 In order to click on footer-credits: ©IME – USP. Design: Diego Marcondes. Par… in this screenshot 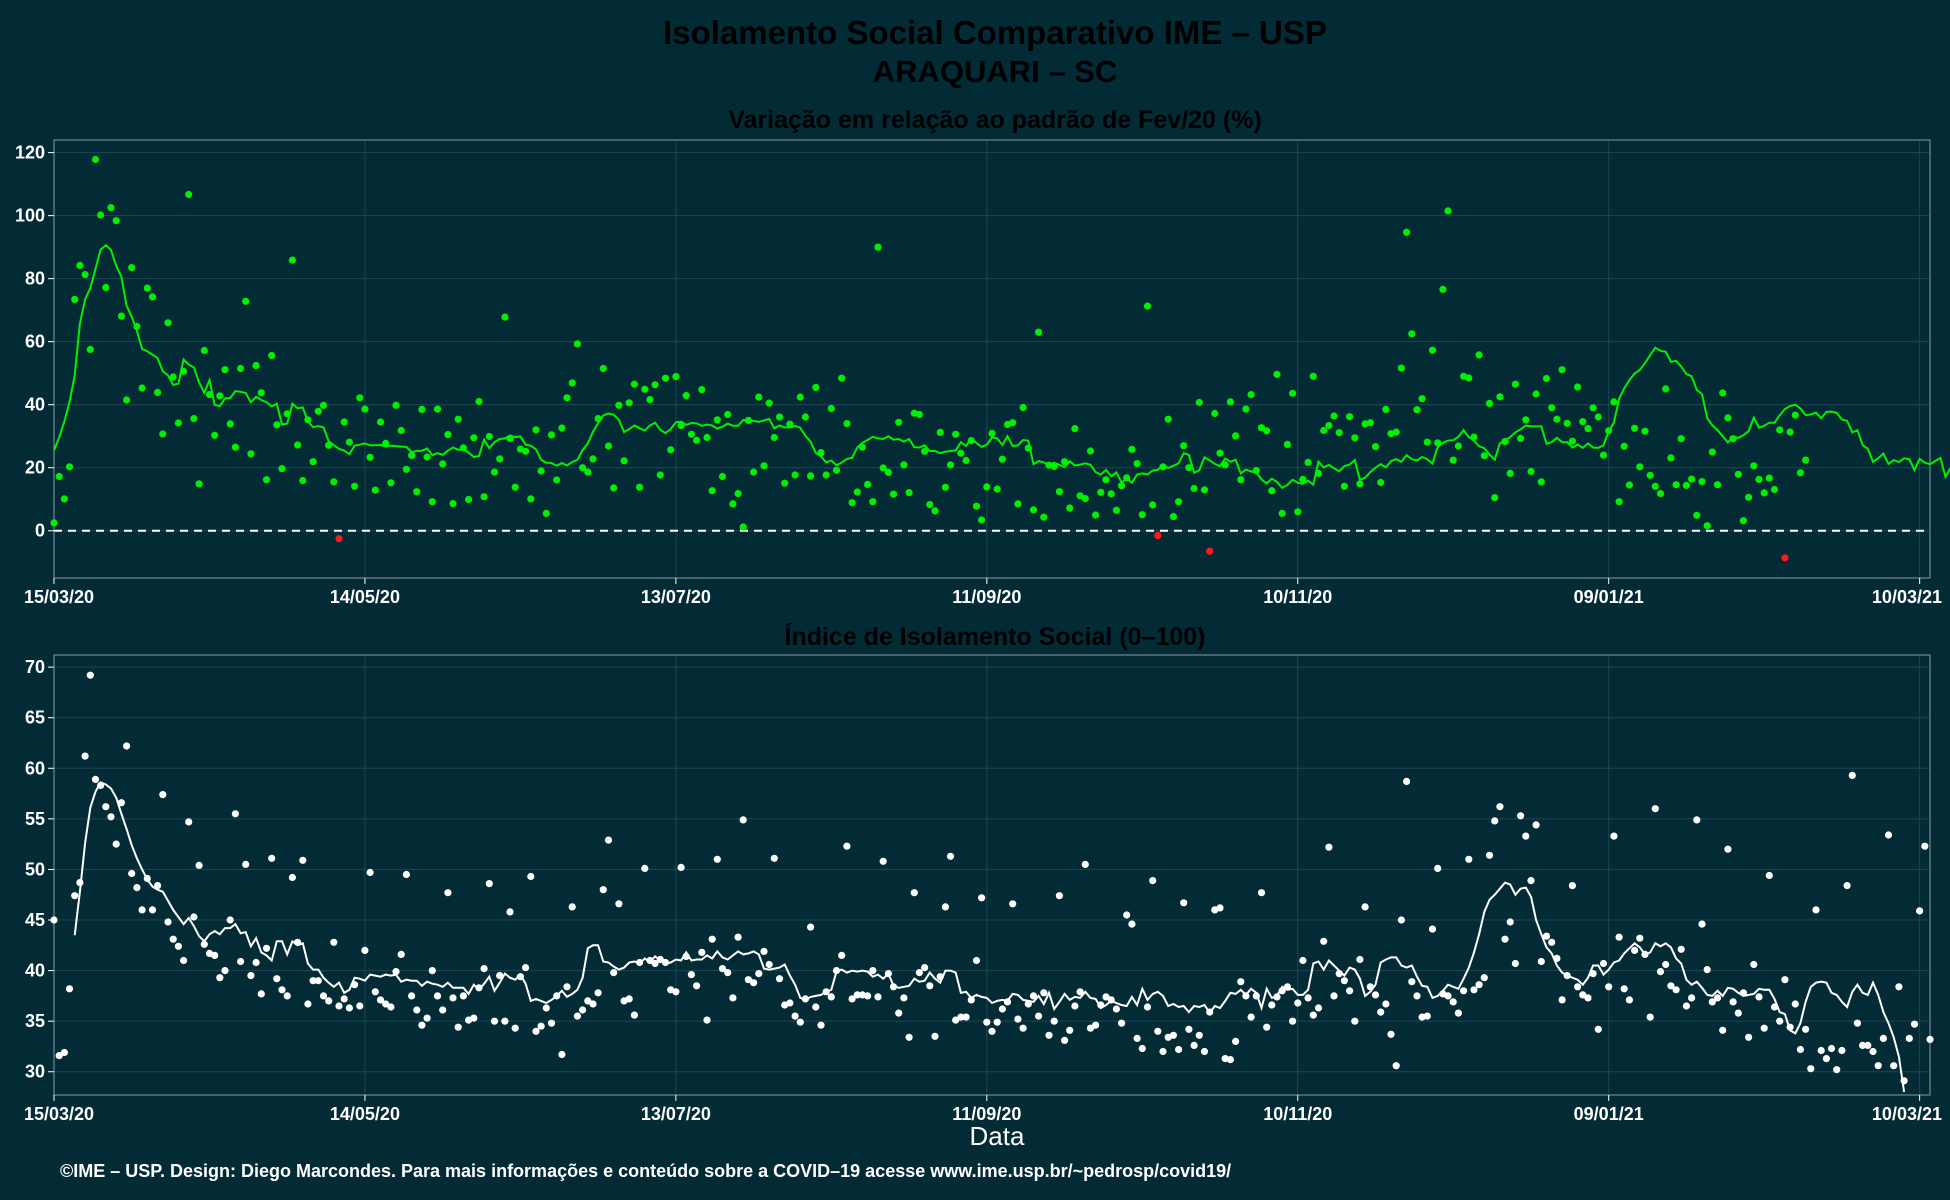, I will do `click(645, 1171)`.